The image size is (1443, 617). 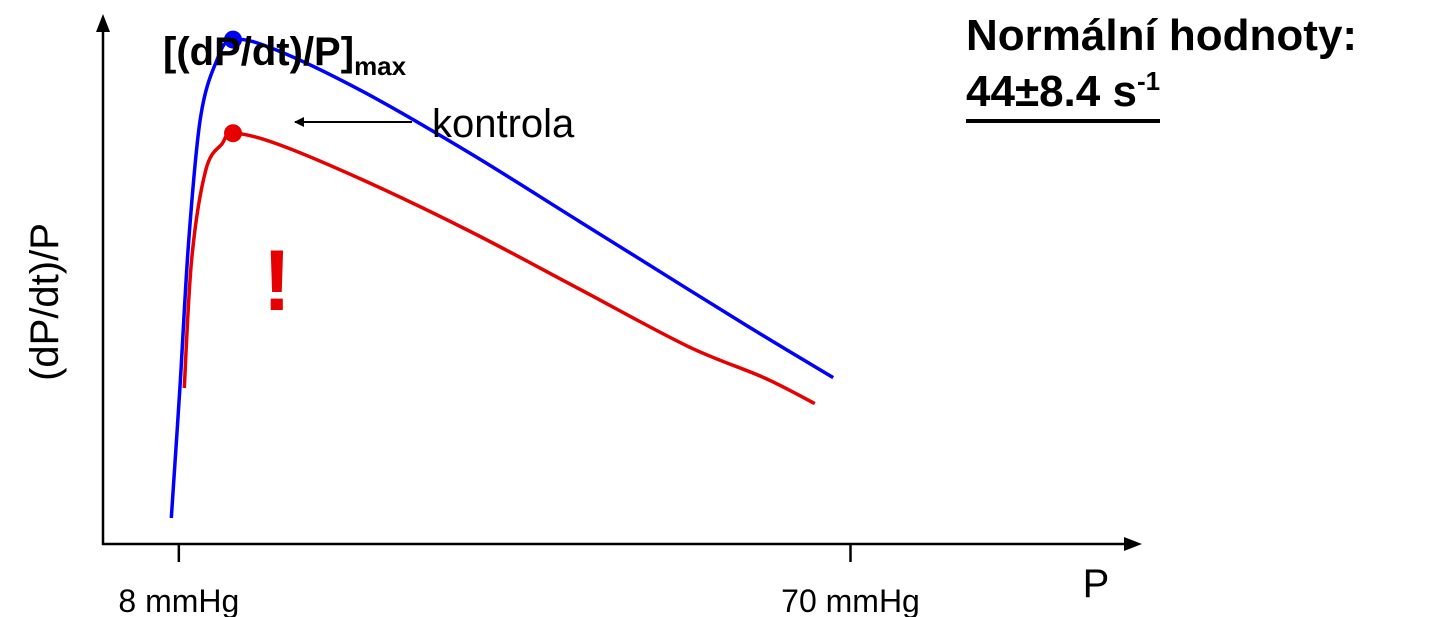 I want to click on normal-values-note: Normální hodnoty: 44±8.4 s-1, so click(x=1161, y=65).